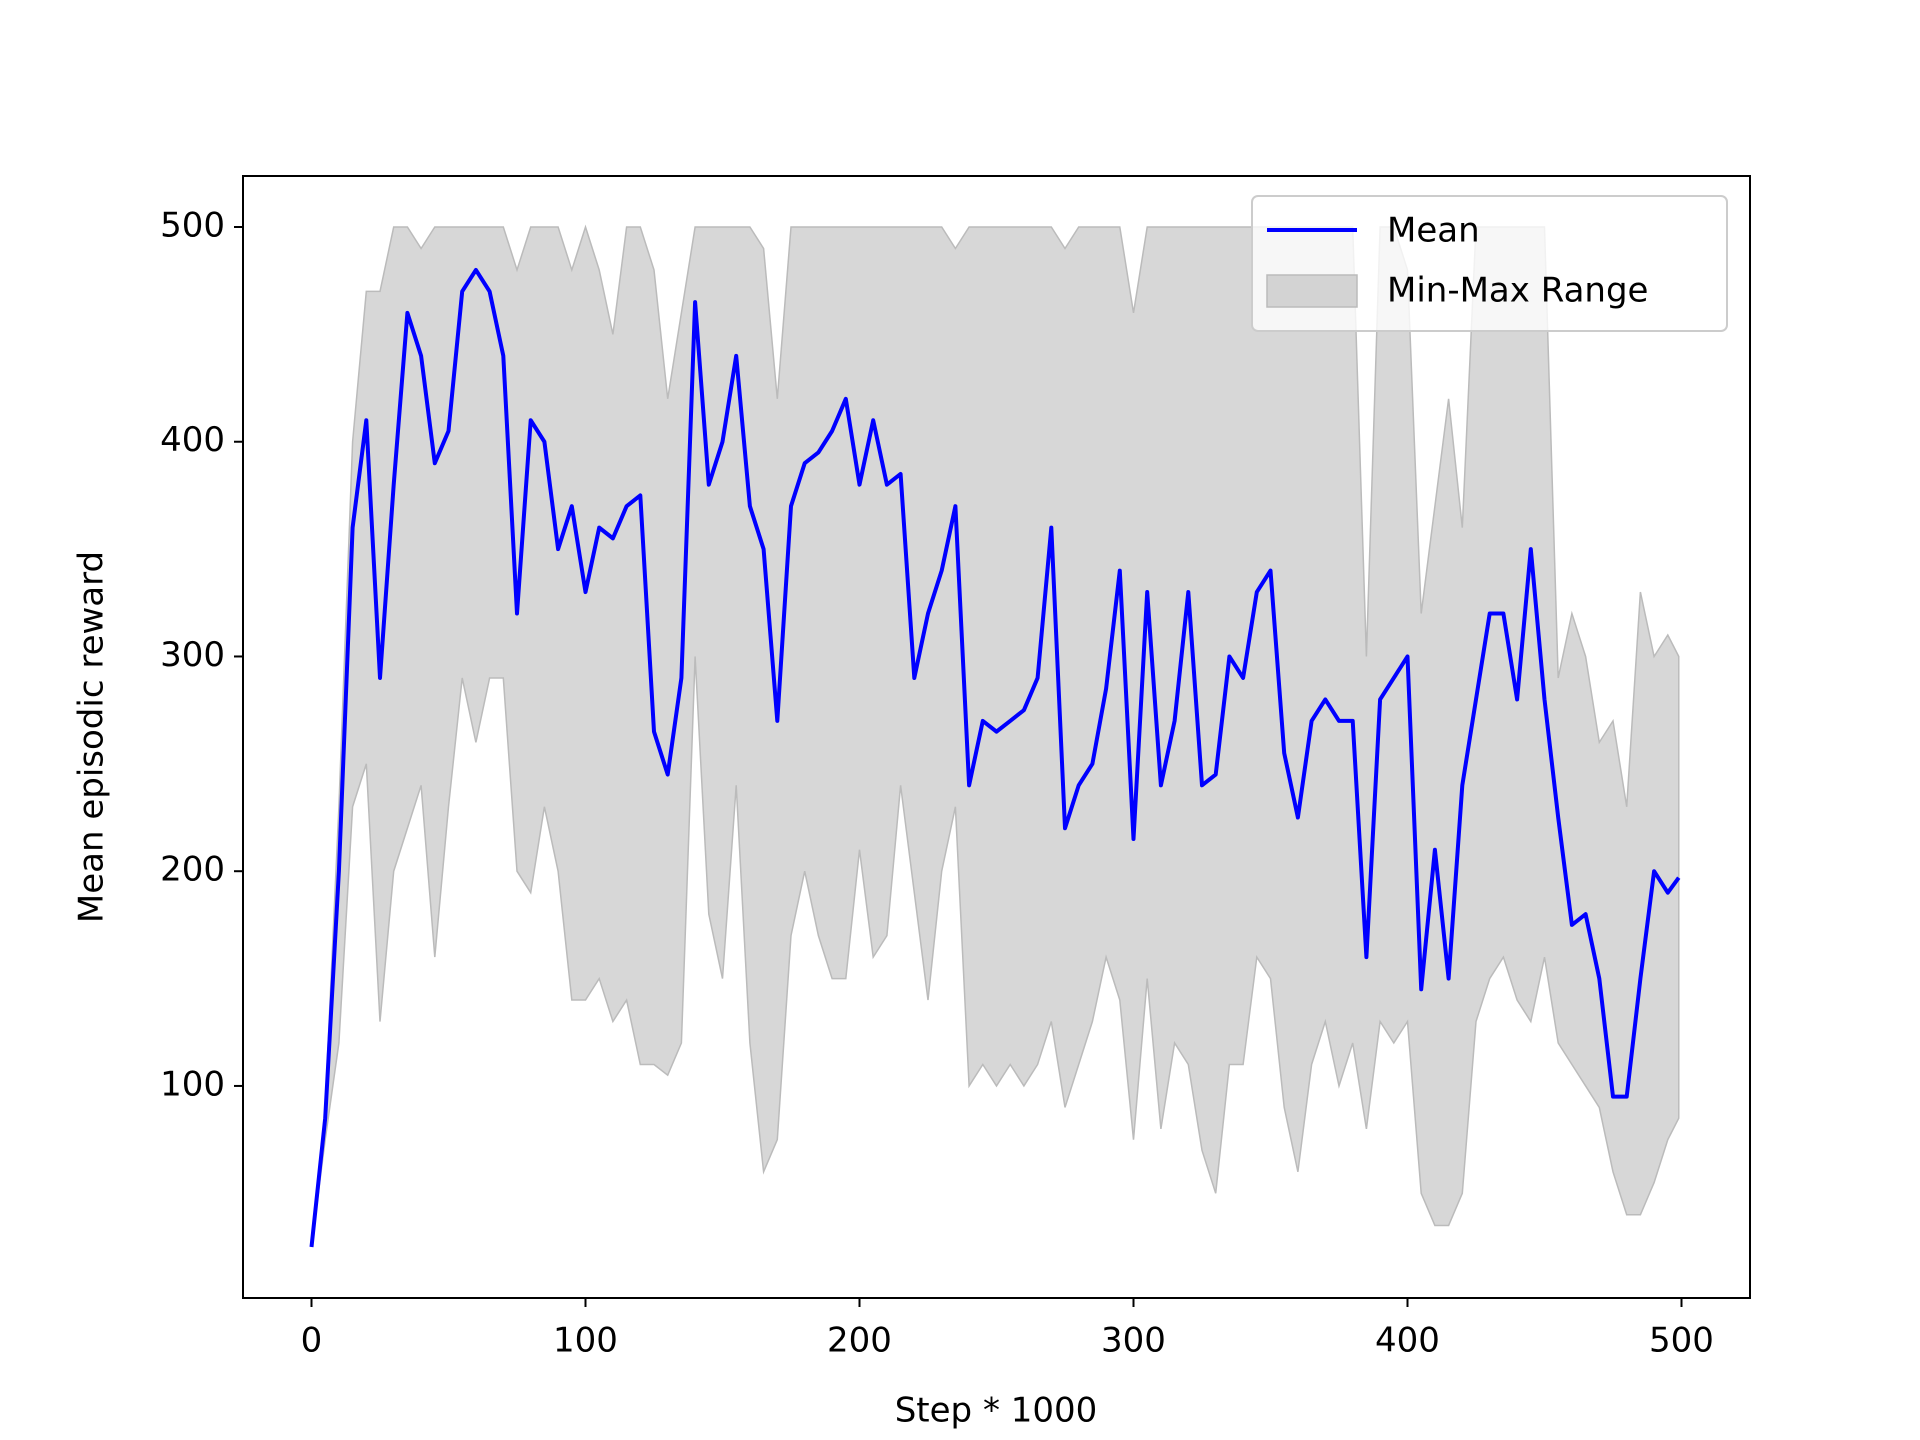  Describe the element at coordinates (1133, 1341) in the screenshot. I see `x-tick-label: 300` at that location.